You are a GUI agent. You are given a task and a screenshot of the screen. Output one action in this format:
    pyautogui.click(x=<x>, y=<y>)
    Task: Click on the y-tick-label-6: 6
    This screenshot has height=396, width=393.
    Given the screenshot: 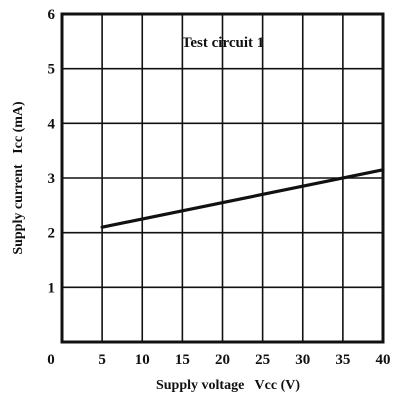 What is the action you would take?
    pyautogui.click(x=52, y=15)
    